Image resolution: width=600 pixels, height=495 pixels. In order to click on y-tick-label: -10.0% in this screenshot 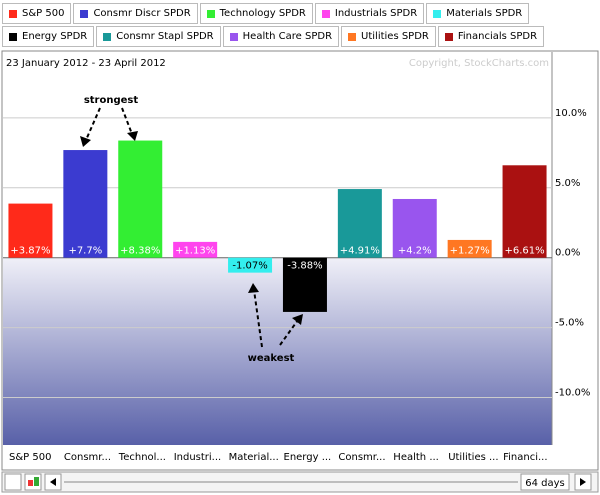, I will do `click(572, 392)`.